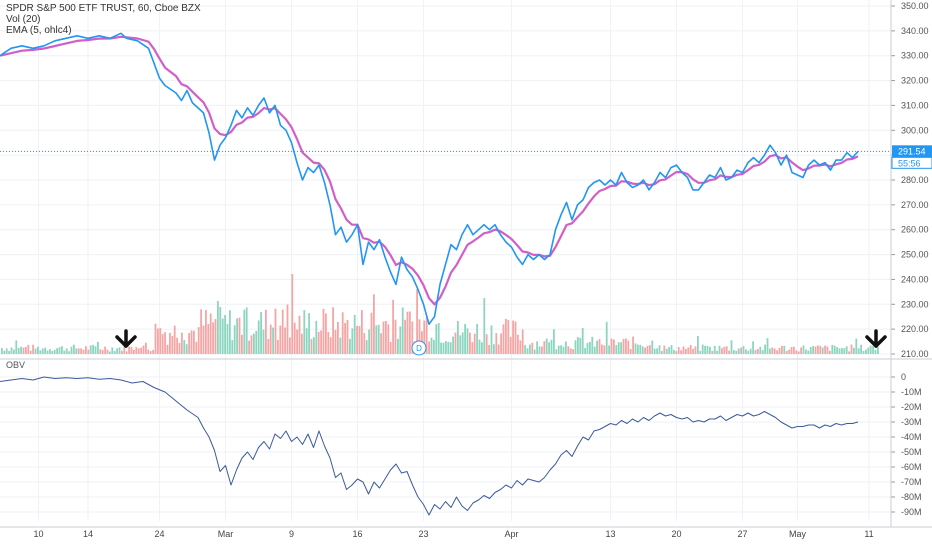 The image size is (932, 550). Describe the element at coordinates (915, 329) in the screenshot. I see `price-tick-label: 220.00` at that location.